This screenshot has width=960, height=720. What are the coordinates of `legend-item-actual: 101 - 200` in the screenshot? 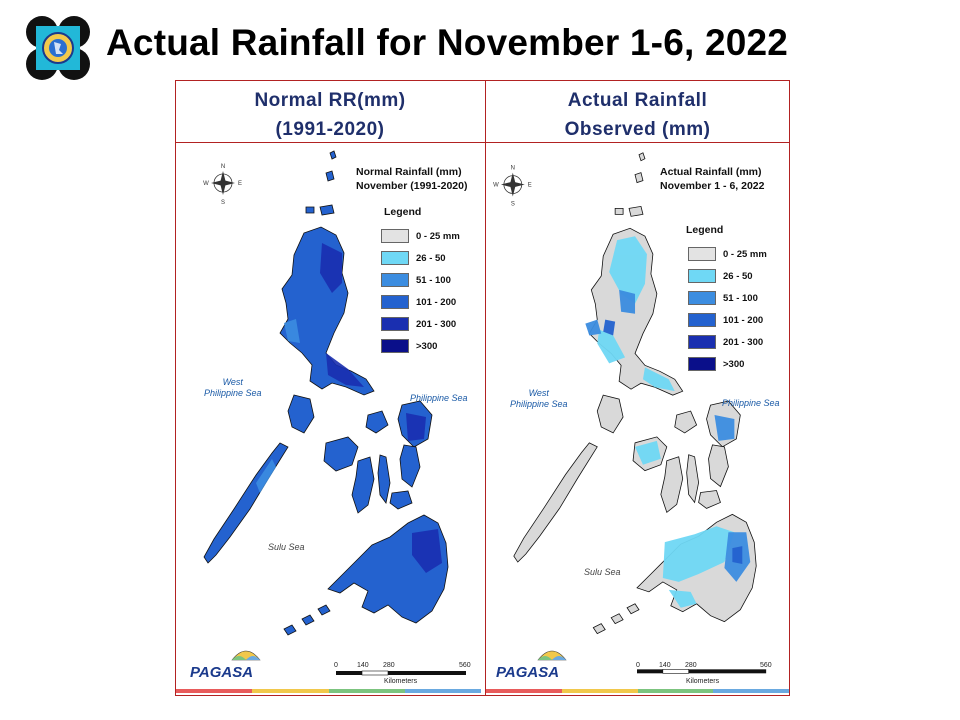 It's located at (725, 320).